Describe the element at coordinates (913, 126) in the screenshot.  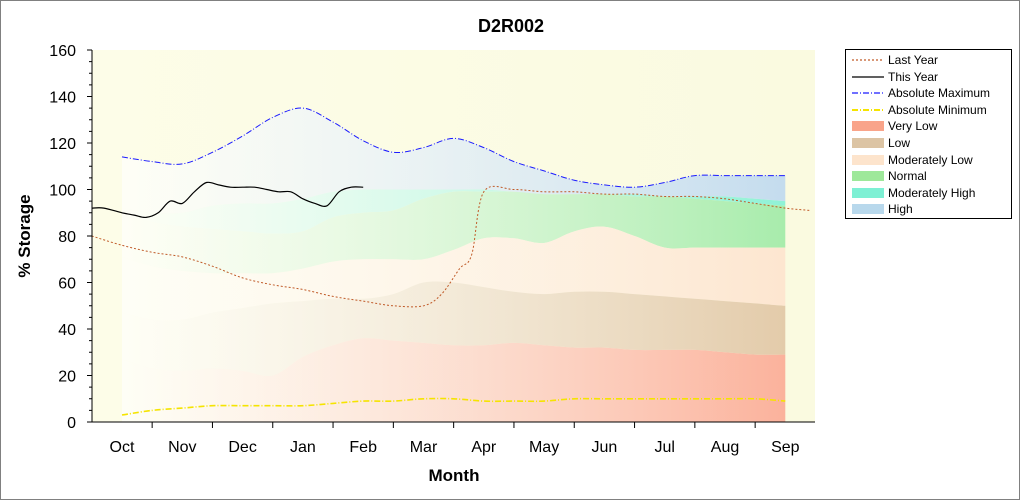
I see `legend-label: Very Low` at that location.